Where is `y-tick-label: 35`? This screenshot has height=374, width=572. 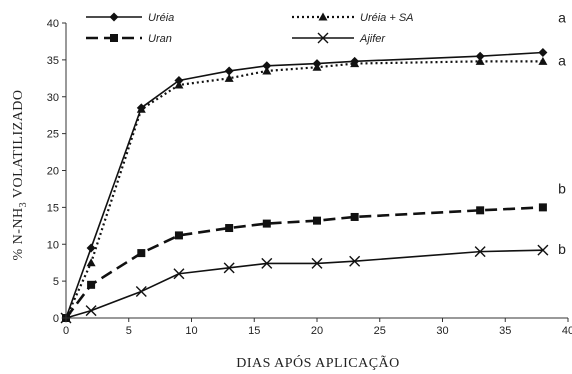
y-tick-label: 35 is located at coordinates (53, 61).